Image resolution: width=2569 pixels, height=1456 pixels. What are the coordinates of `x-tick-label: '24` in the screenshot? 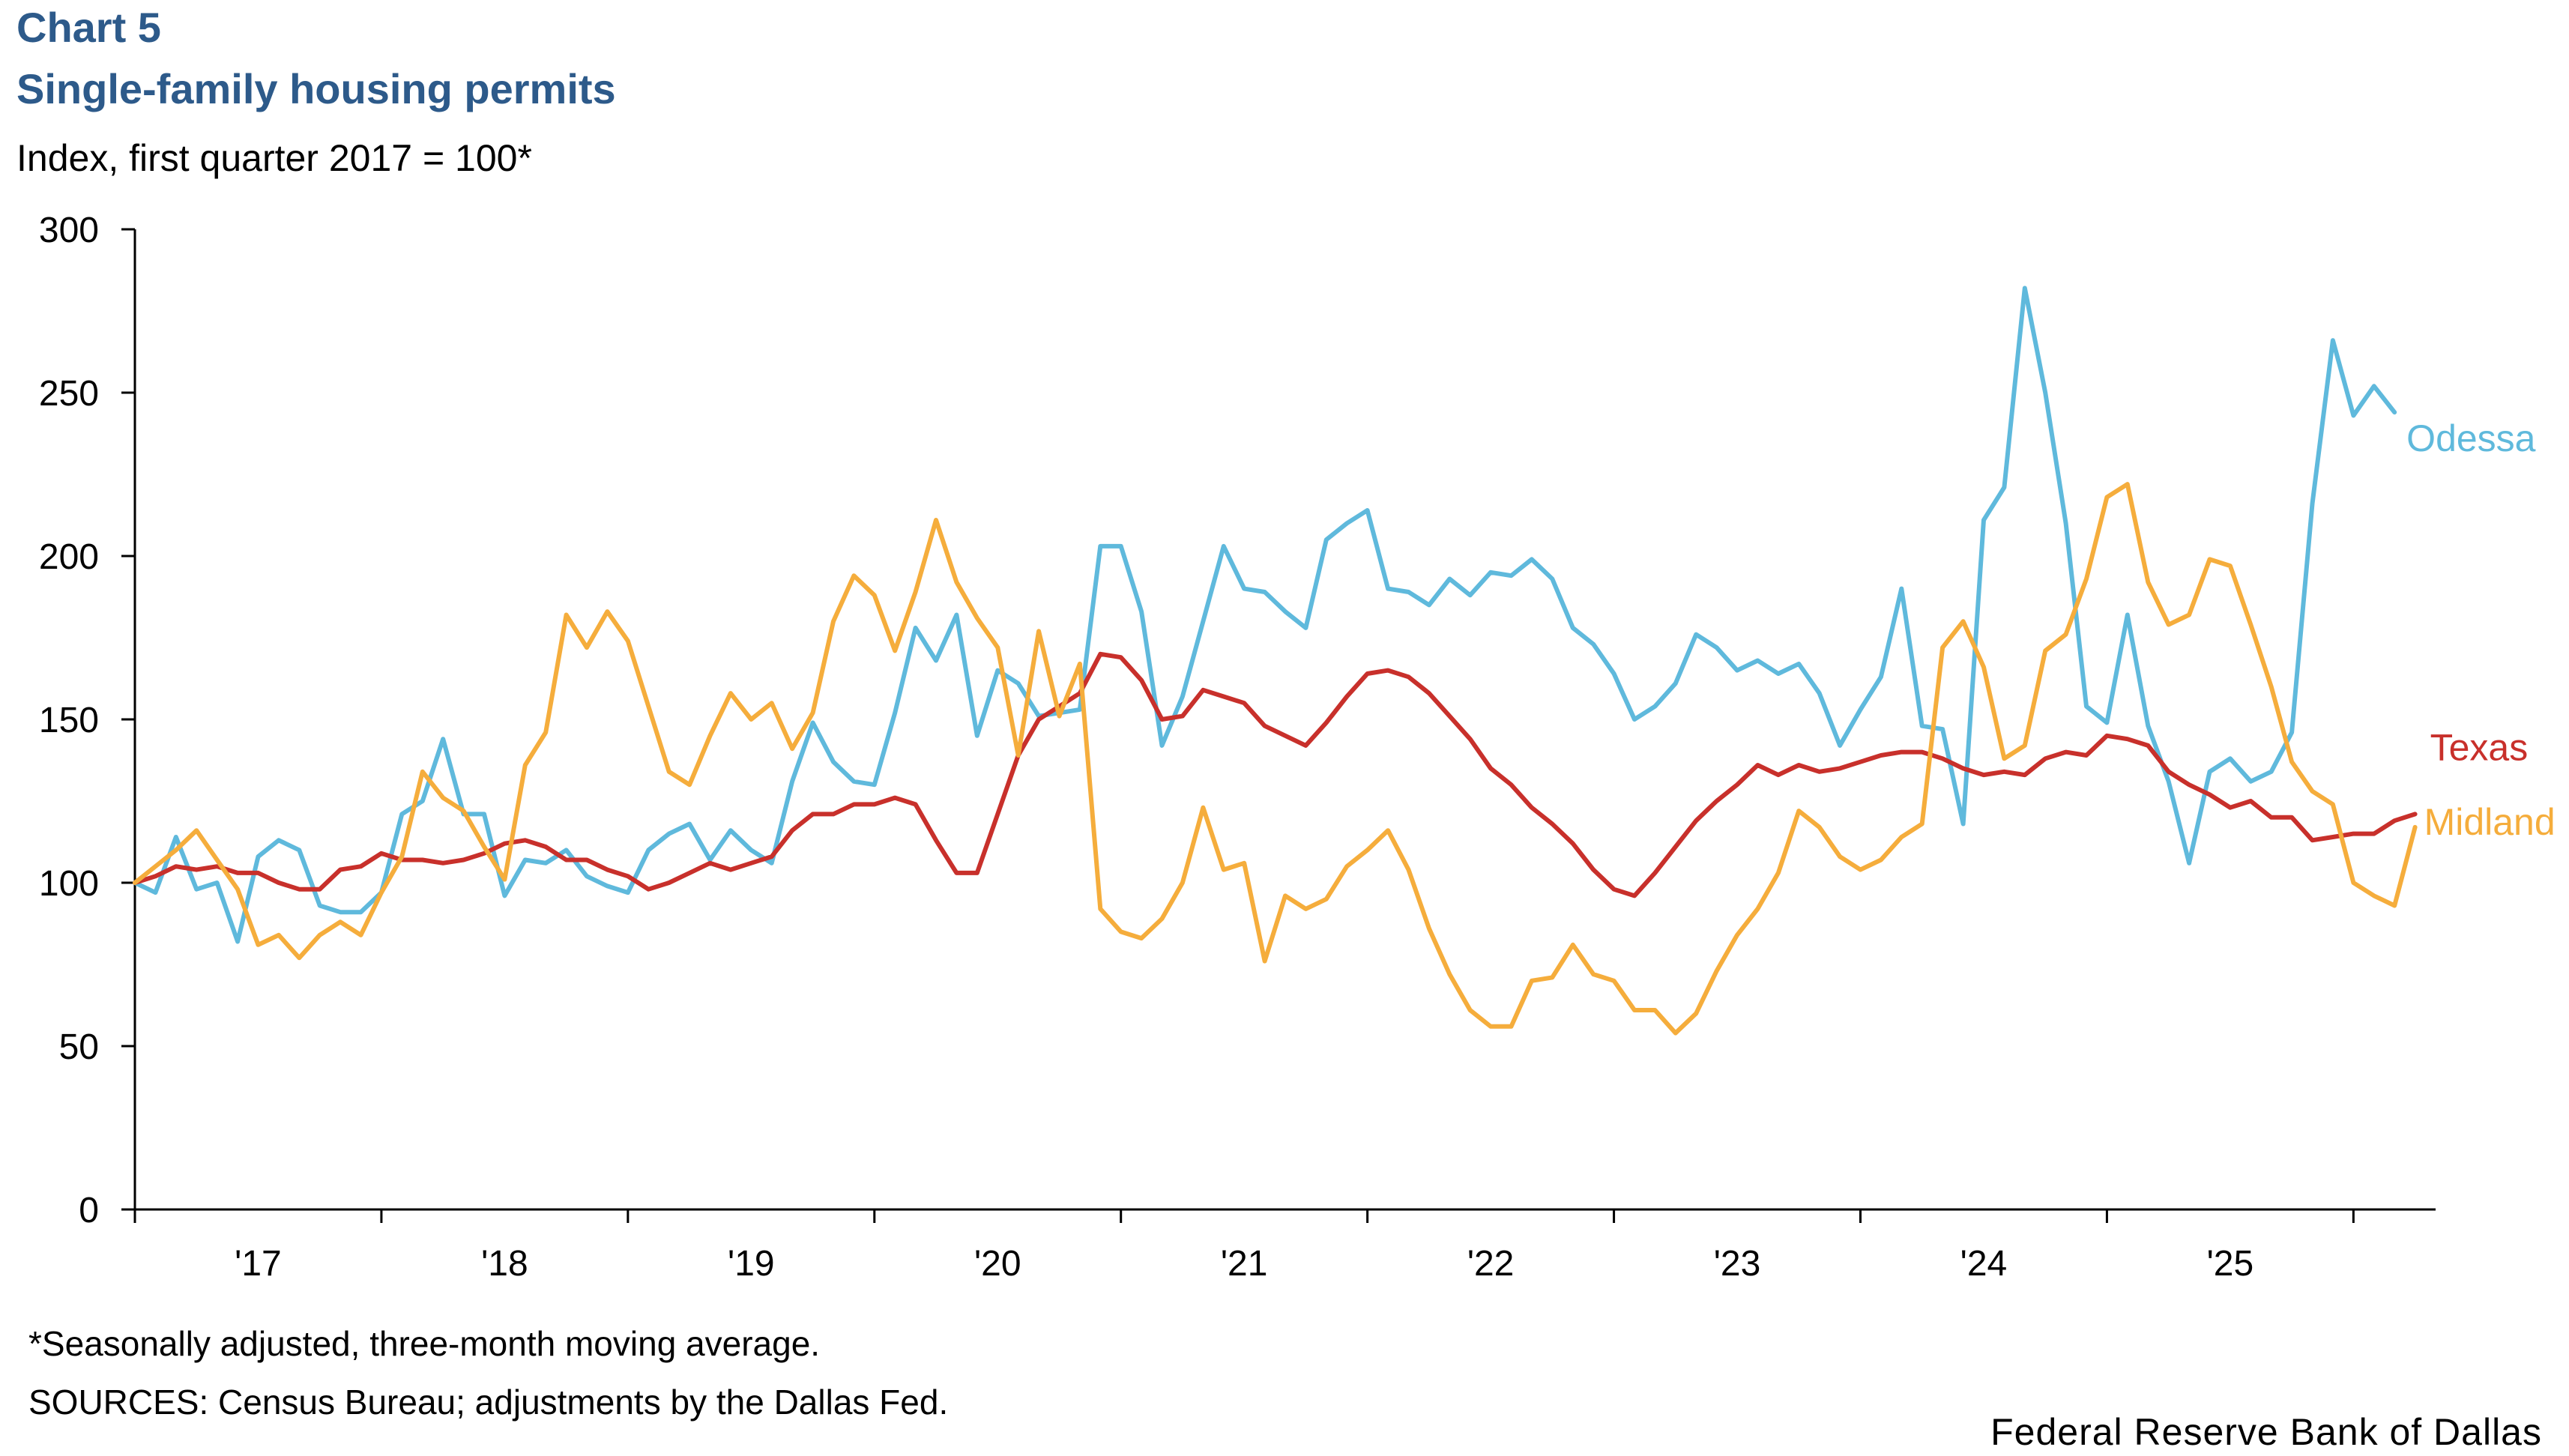 It's located at (1984, 1264).